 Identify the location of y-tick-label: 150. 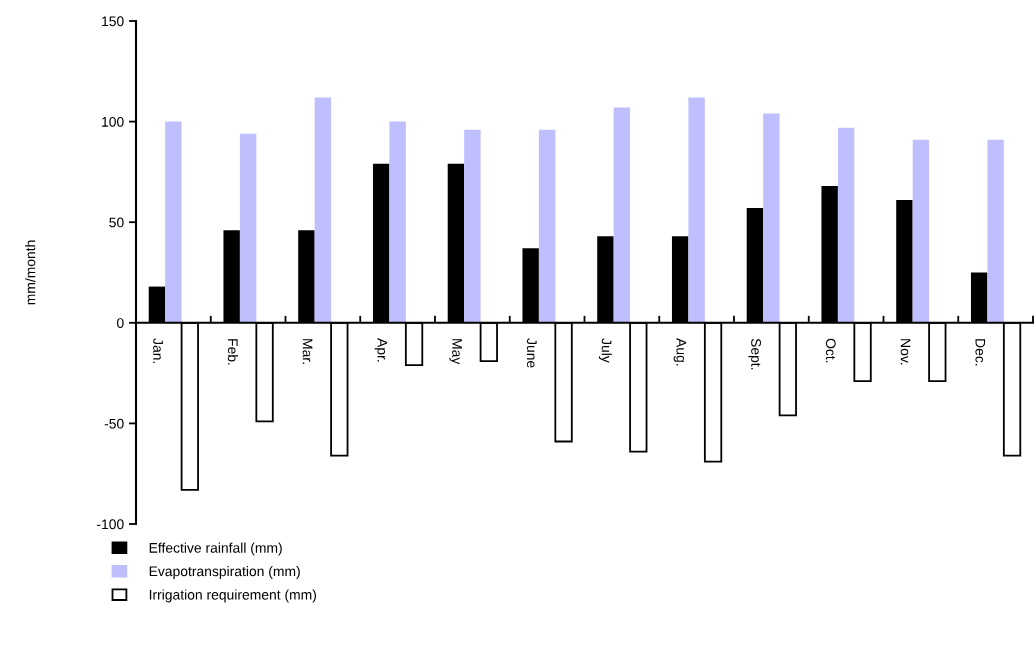
(113, 21).